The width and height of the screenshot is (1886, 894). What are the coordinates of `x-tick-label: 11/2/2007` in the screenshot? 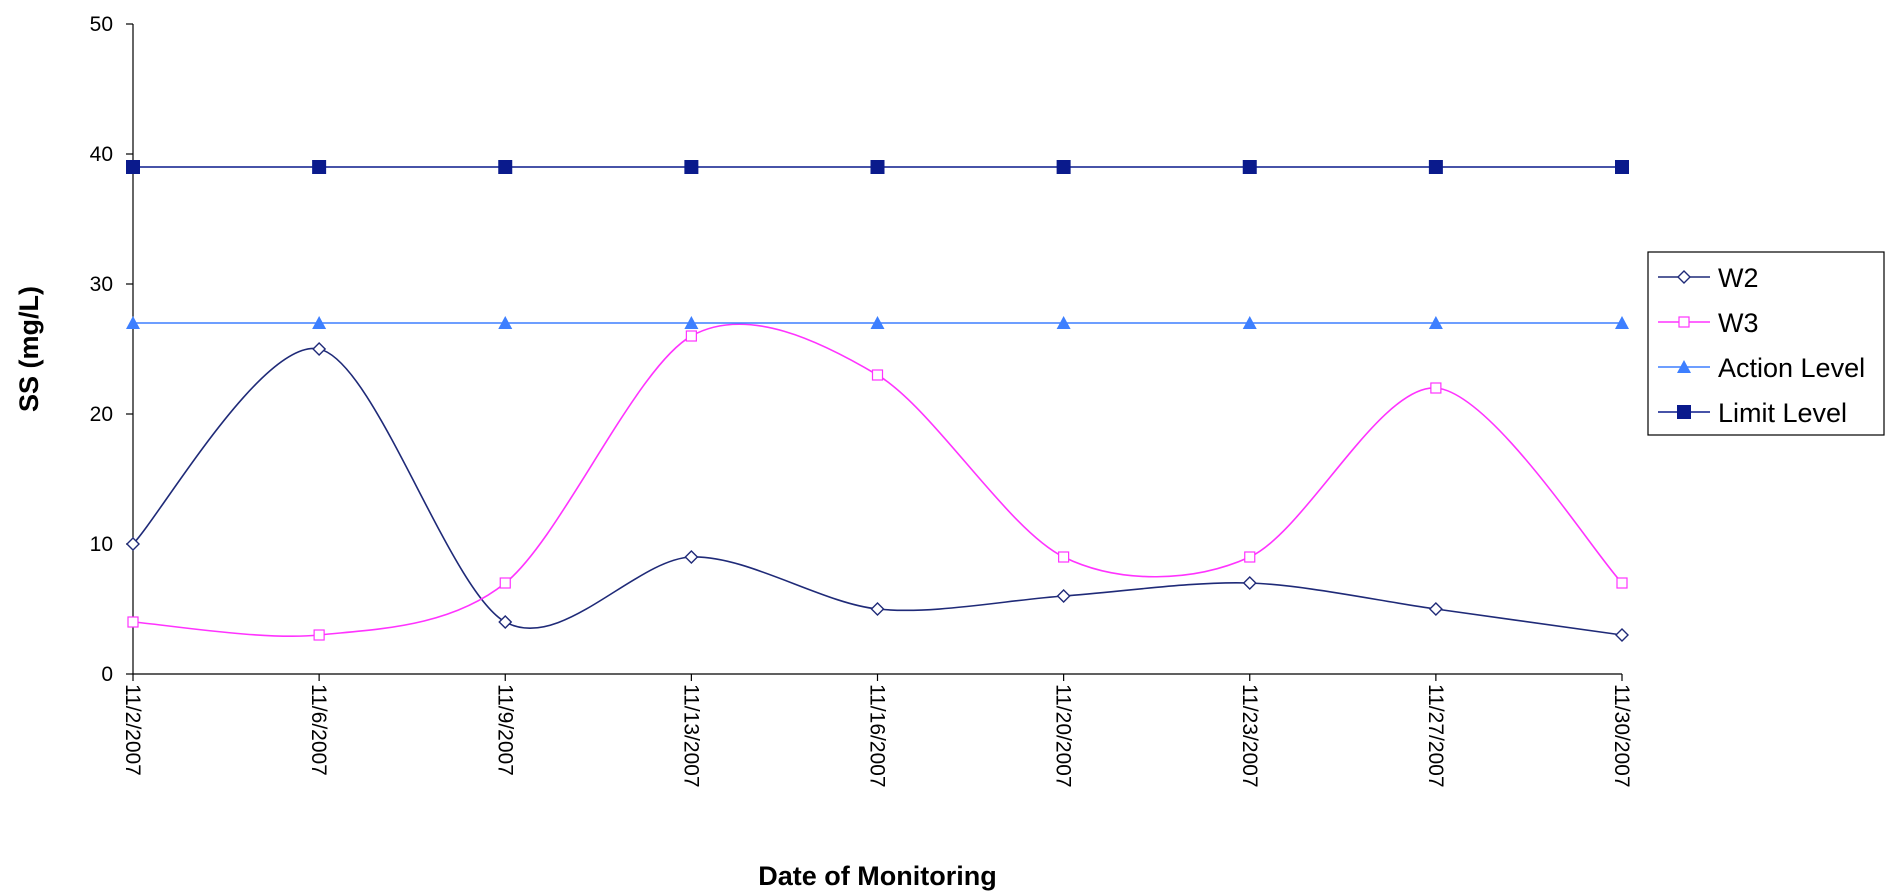 It's located at (132, 730).